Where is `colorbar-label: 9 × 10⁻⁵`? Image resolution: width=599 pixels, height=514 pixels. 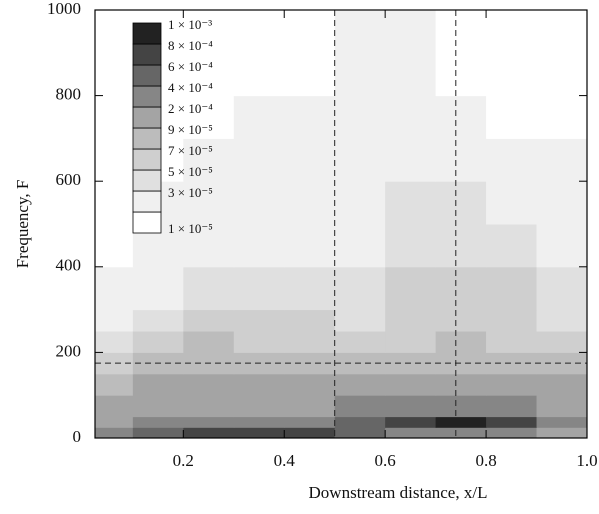 colorbar-label: 9 × 10⁻⁵ is located at coordinates (190, 129).